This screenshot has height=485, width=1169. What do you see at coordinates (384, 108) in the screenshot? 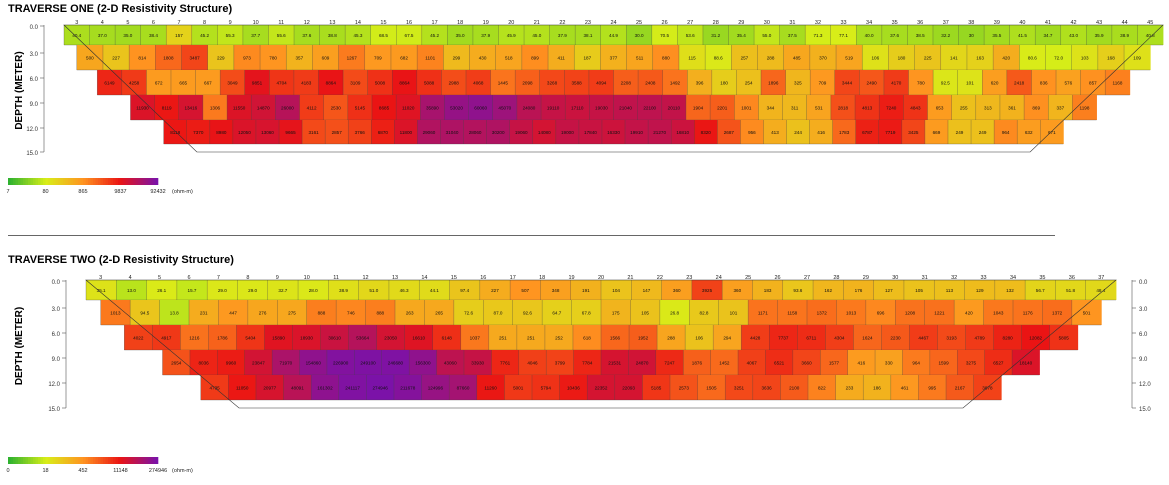
I see `cell-value: 8685` at bounding box center [384, 108].